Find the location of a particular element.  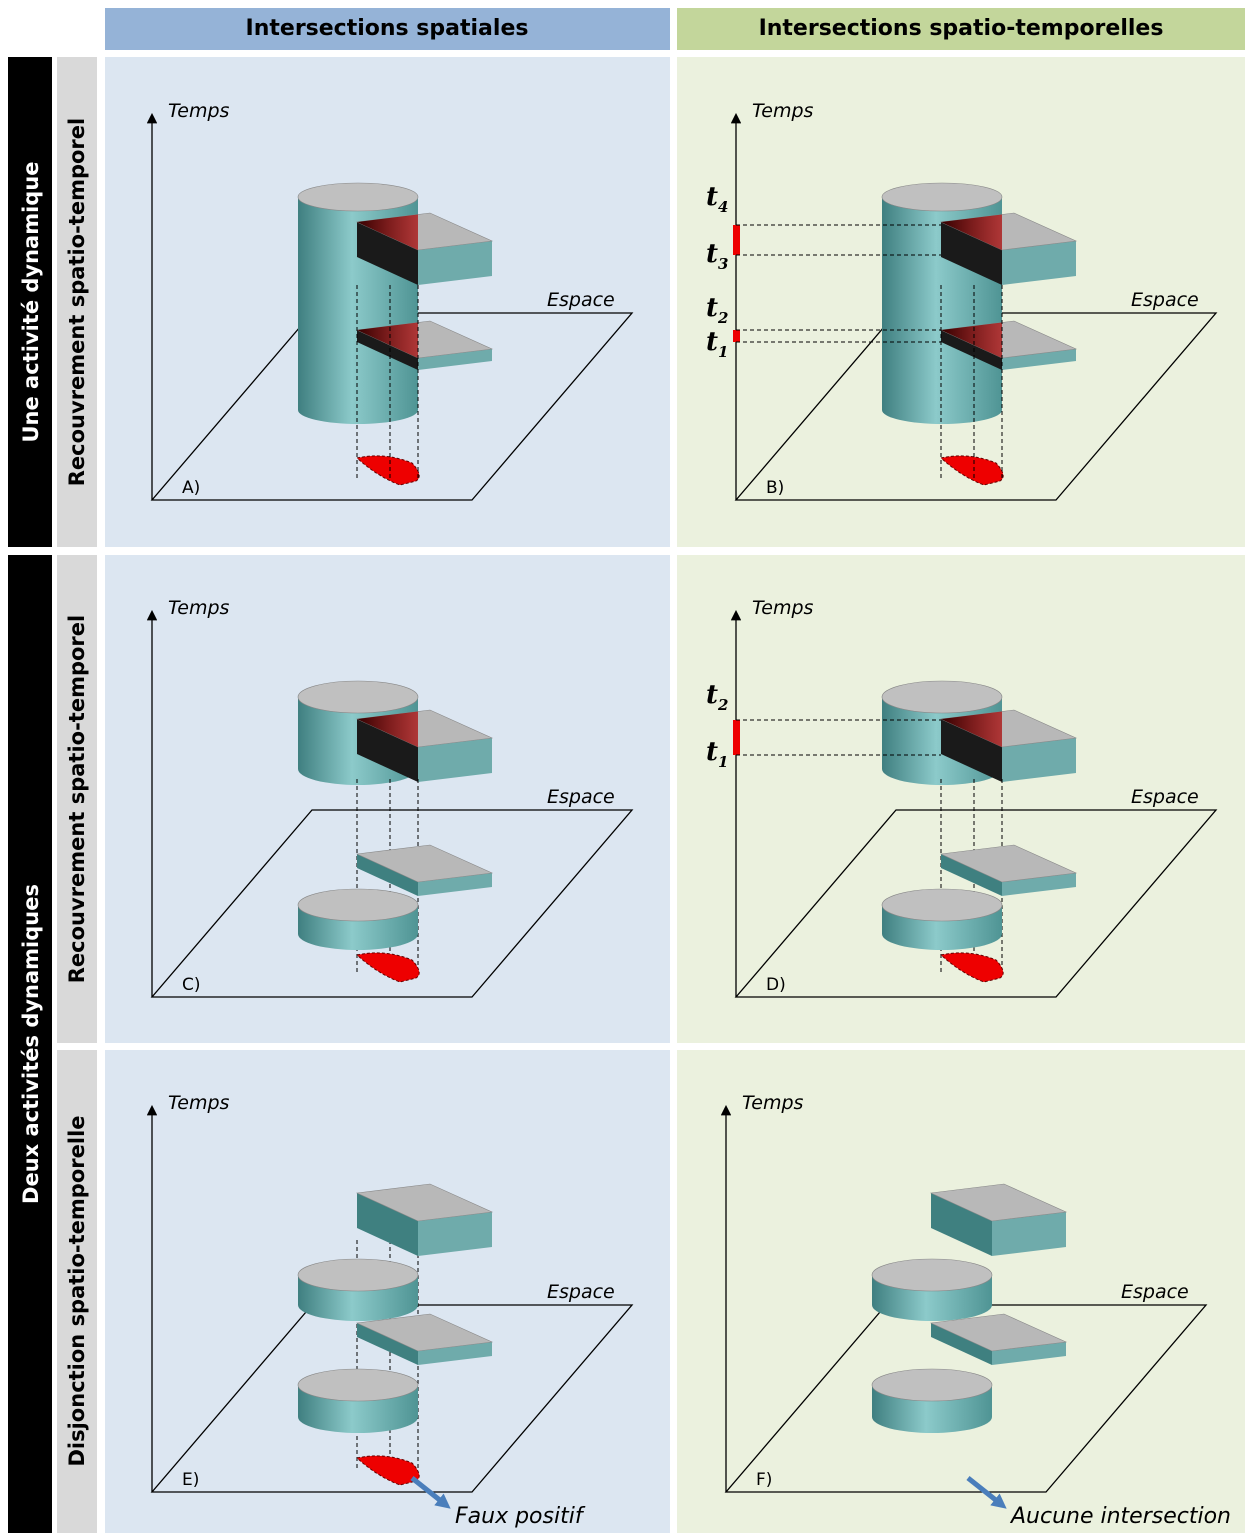

note: Faux positif is located at coordinates (520, 1516).